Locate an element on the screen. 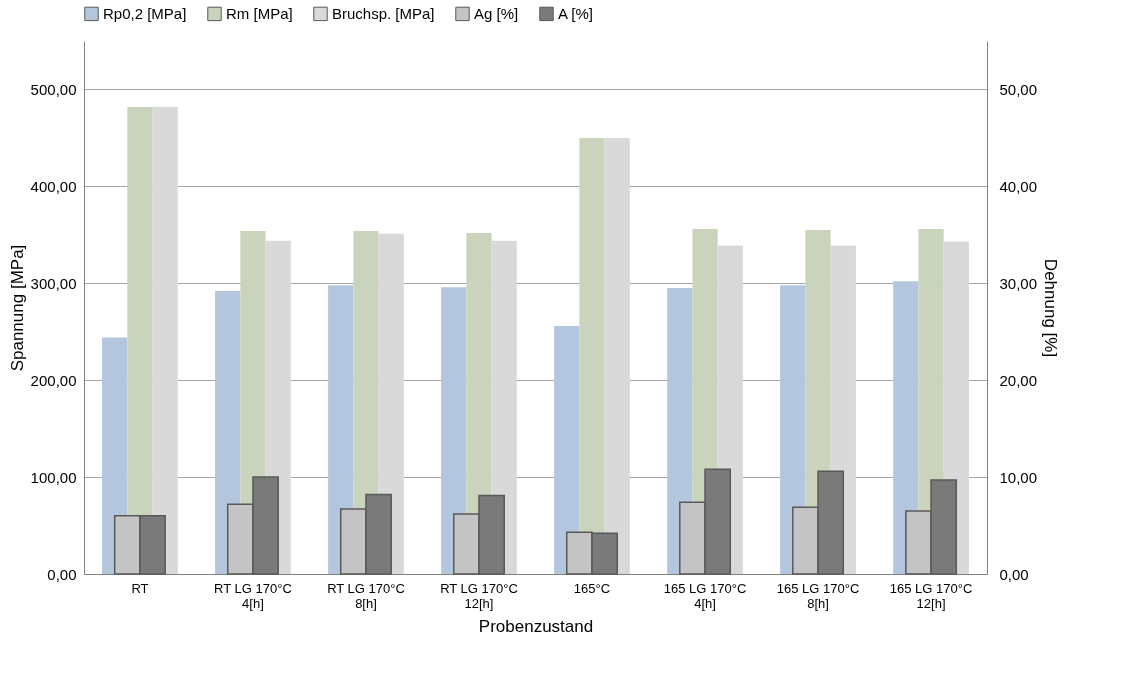 The width and height of the screenshot is (1127, 673). legend-label: Bruchsp. [MPa] is located at coordinates (383, 13).